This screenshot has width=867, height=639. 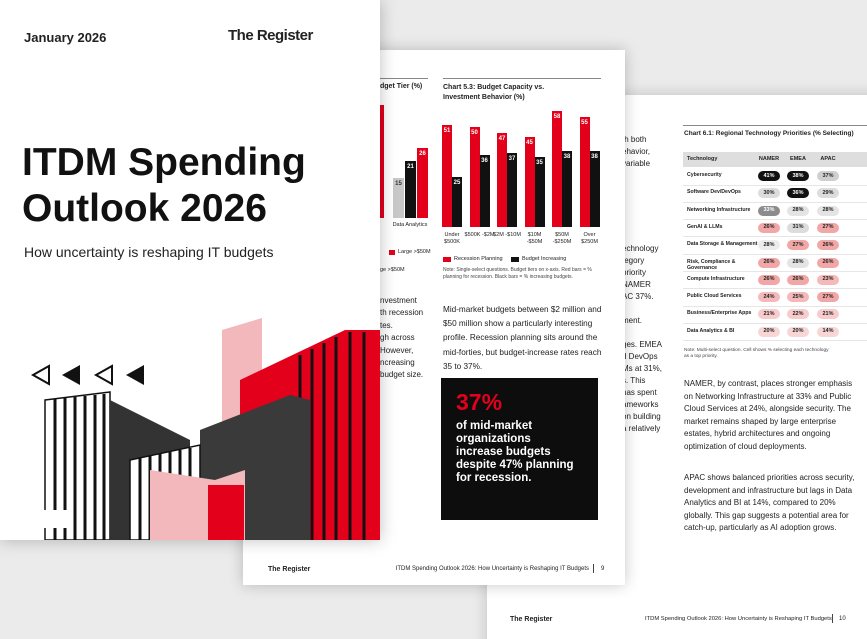 I want to click on value-label: 37, so click(x=512, y=159).